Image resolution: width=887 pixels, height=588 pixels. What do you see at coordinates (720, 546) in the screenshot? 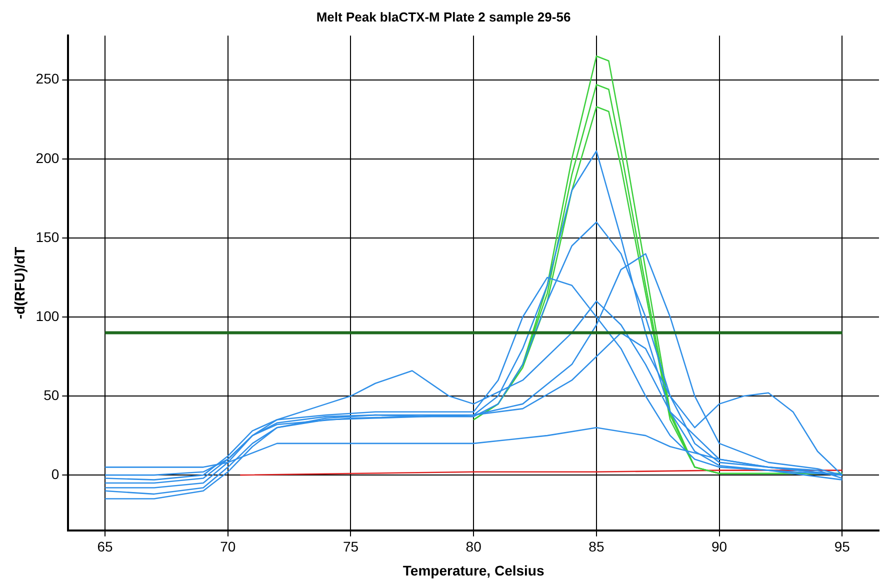
I see `x-tick-label: 90` at bounding box center [720, 546].